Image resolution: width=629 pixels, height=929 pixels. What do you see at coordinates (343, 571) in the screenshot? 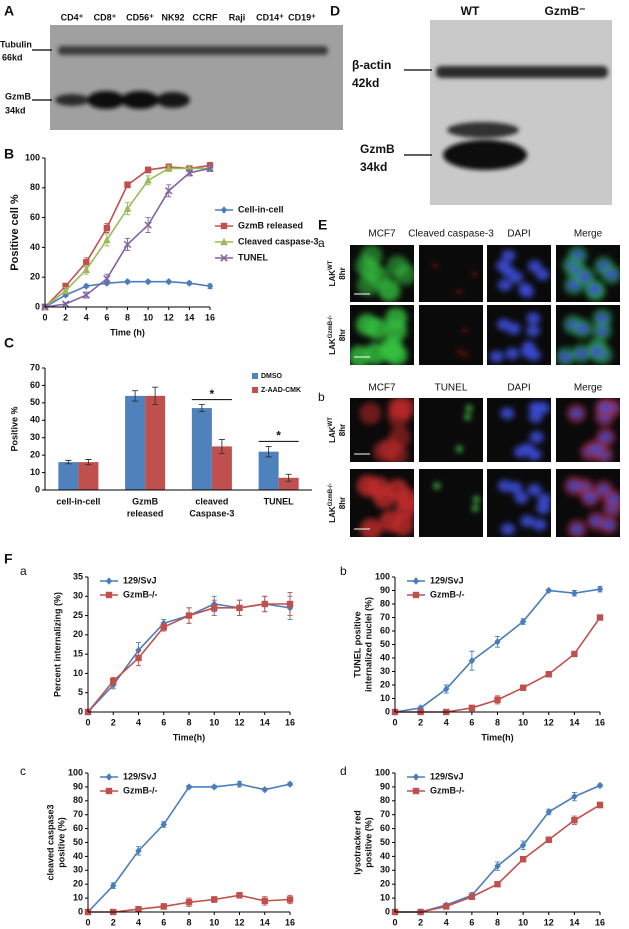
I see `panel-label: b` at bounding box center [343, 571].